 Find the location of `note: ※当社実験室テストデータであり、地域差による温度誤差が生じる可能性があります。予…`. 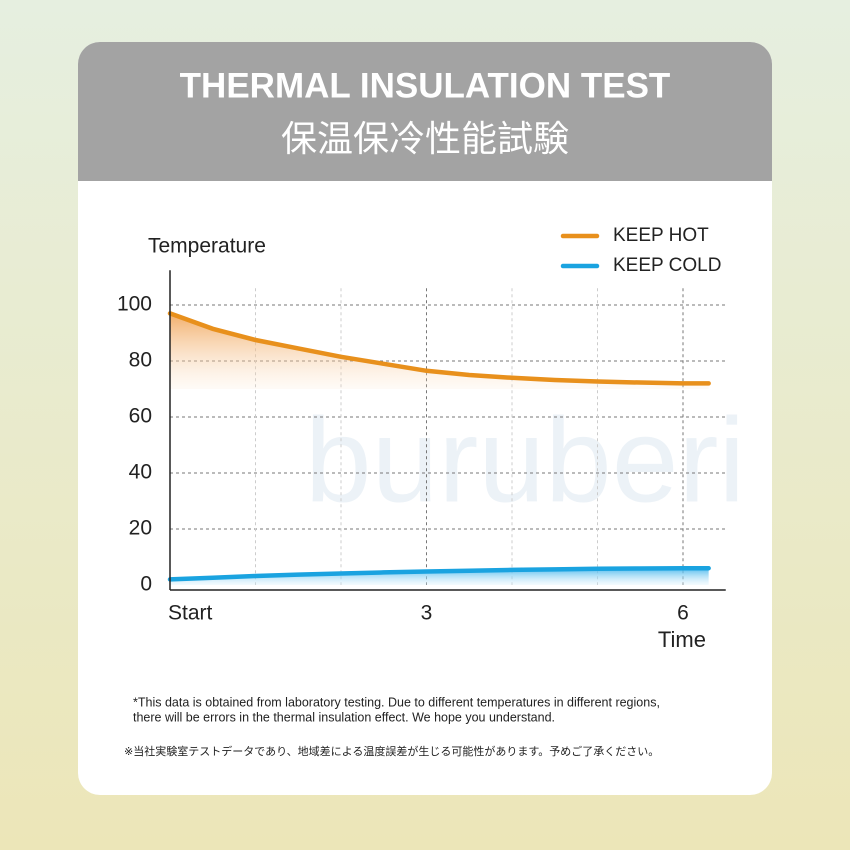

note: ※当社実験室テストデータであり、地域差による温度誤差が生じる可能性があります。予… is located at coordinates (391, 751).